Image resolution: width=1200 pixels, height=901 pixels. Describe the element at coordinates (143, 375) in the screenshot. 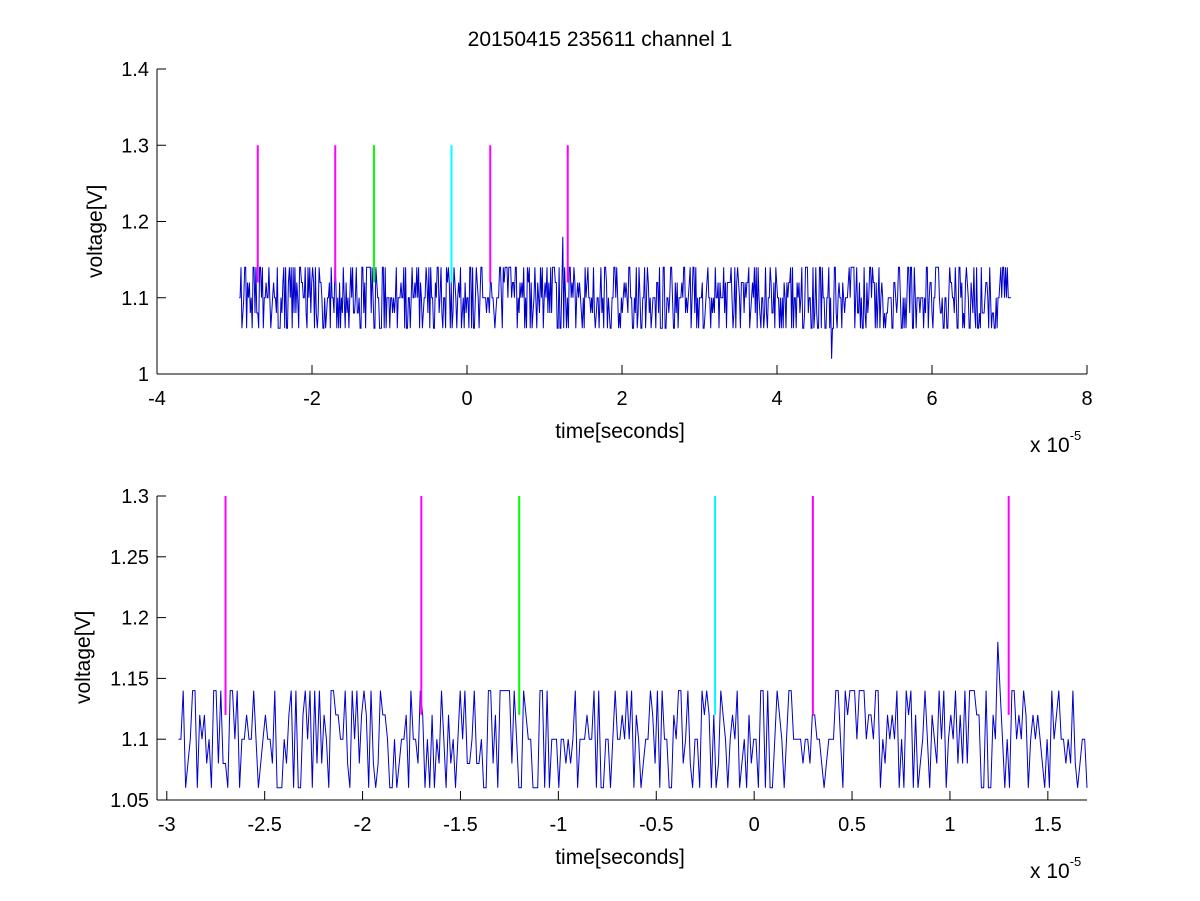

I see `top-y-tick-label: 1` at that location.